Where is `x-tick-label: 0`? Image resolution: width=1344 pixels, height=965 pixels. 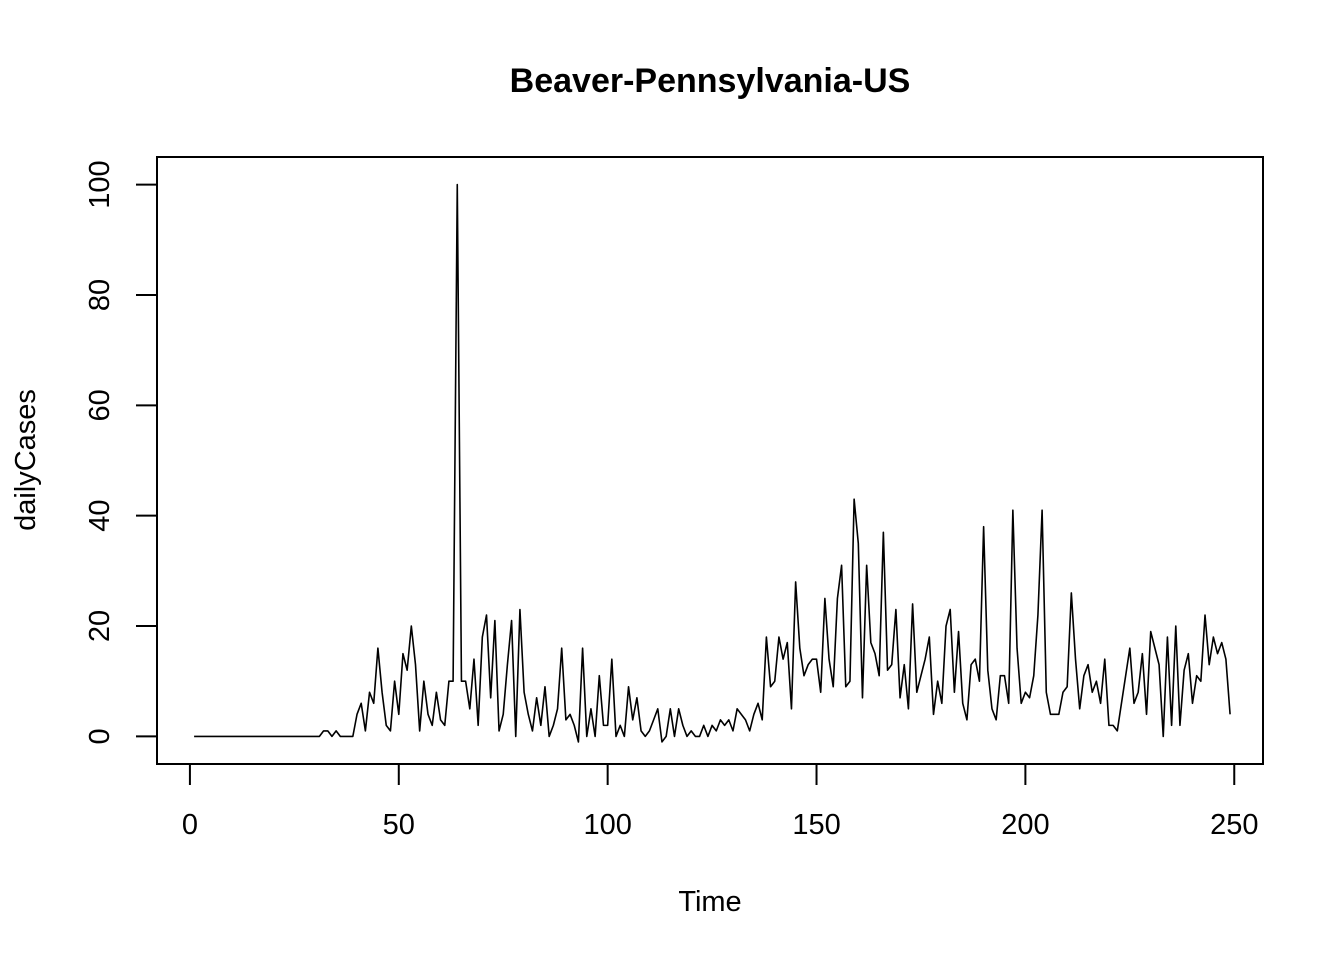 x-tick-label: 0 is located at coordinates (190, 825).